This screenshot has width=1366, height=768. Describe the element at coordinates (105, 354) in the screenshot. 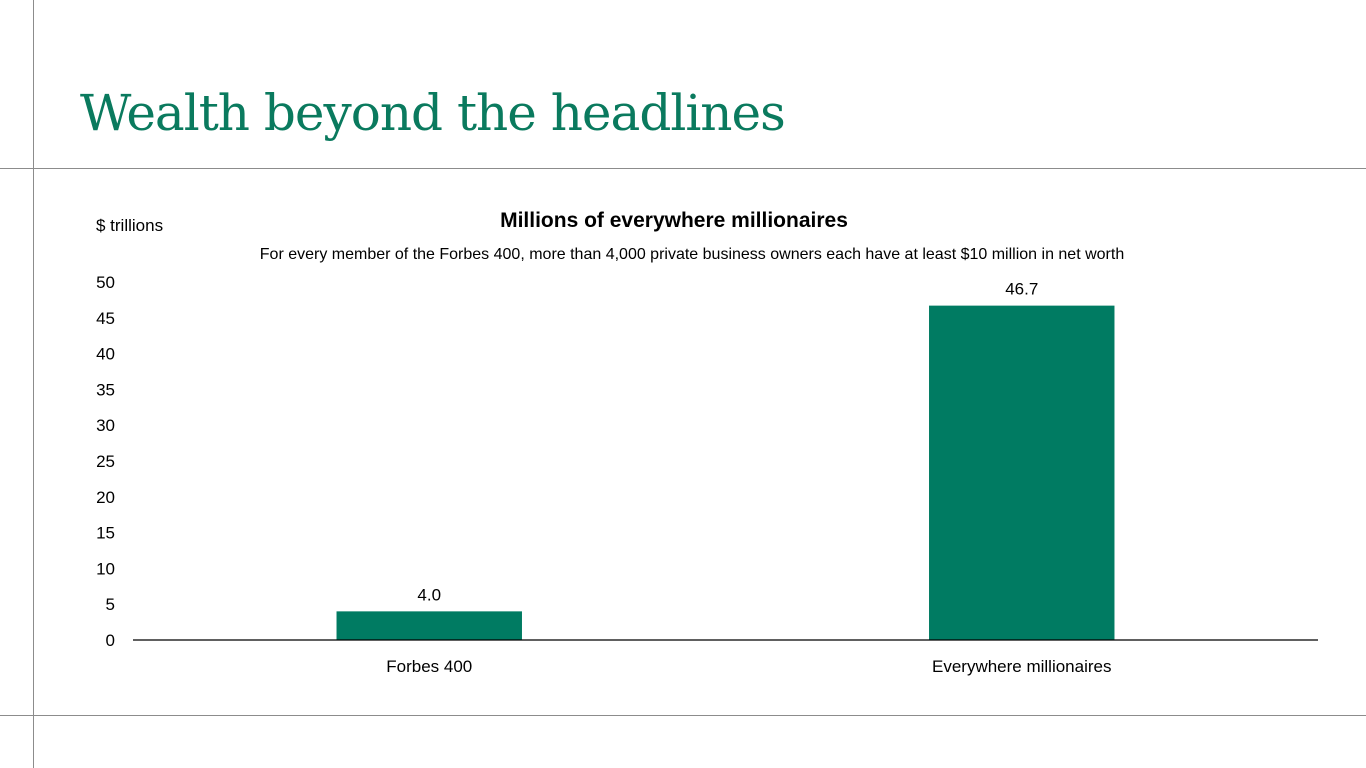

I see `y-tick-label: 40` at that location.